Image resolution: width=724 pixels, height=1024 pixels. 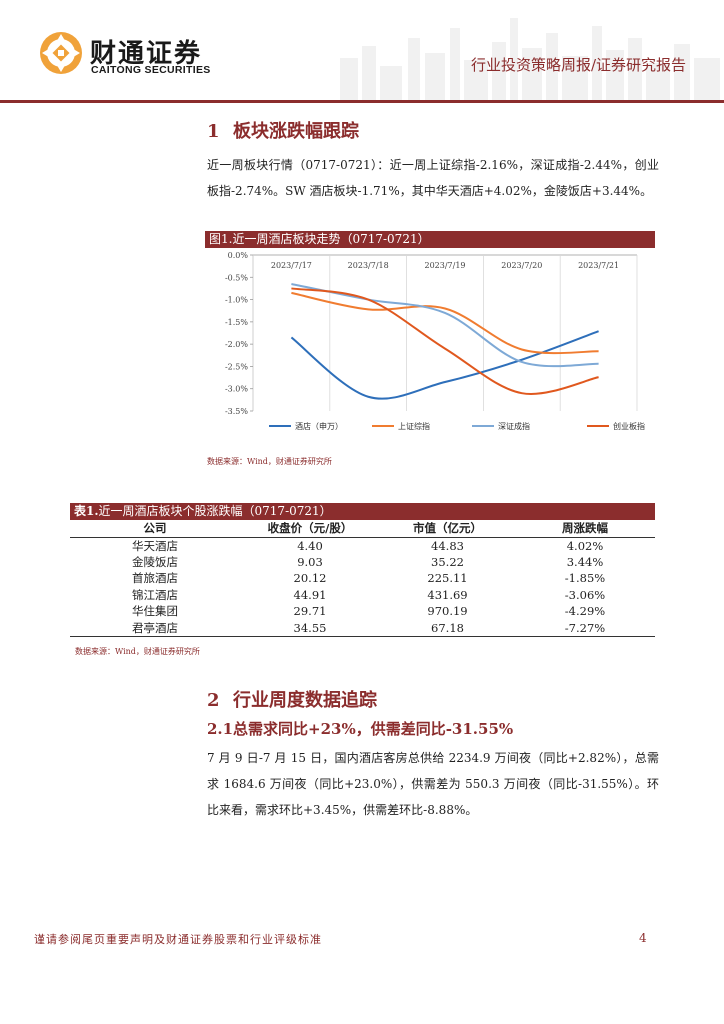 I want to click on y-tick-label: -2.0%, so click(x=236, y=344).